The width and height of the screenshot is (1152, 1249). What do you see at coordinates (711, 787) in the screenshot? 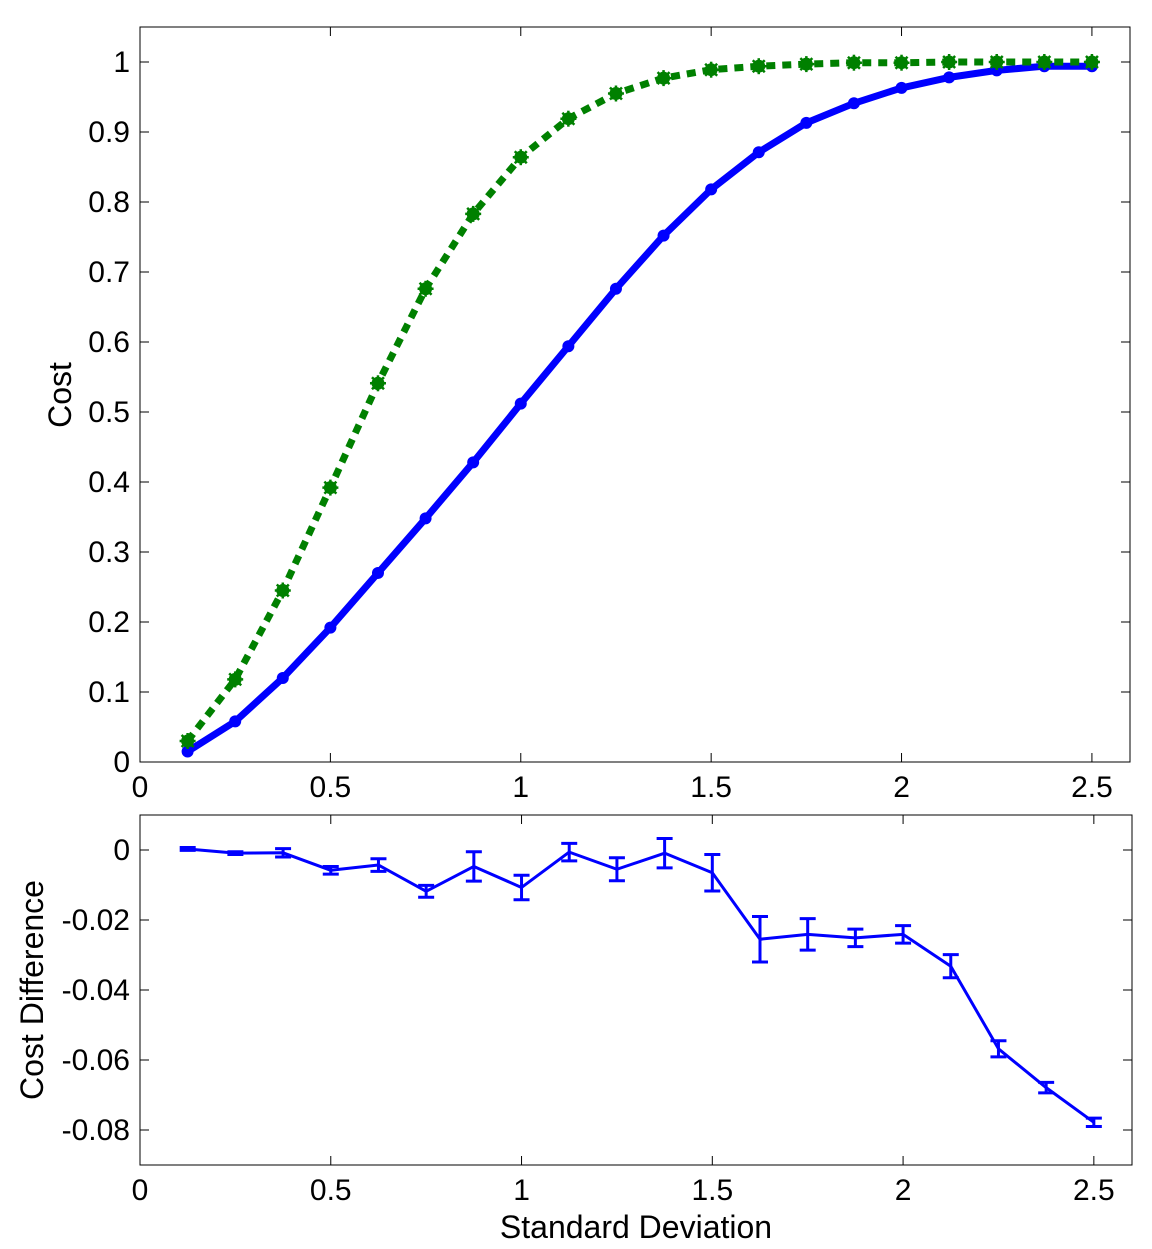
I see `top-x-tick-label: 1.5` at bounding box center [711, 787].